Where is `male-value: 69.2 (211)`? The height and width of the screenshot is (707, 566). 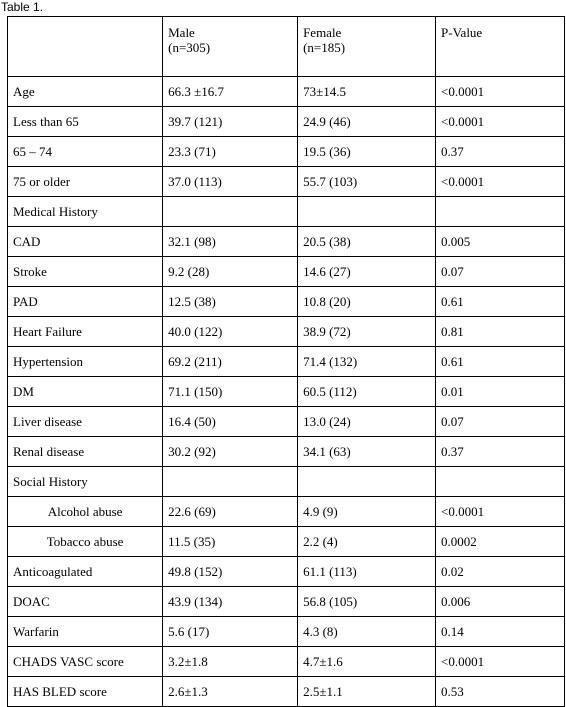 male-value: 69.2 (211) is located at coordinates (231, 362).